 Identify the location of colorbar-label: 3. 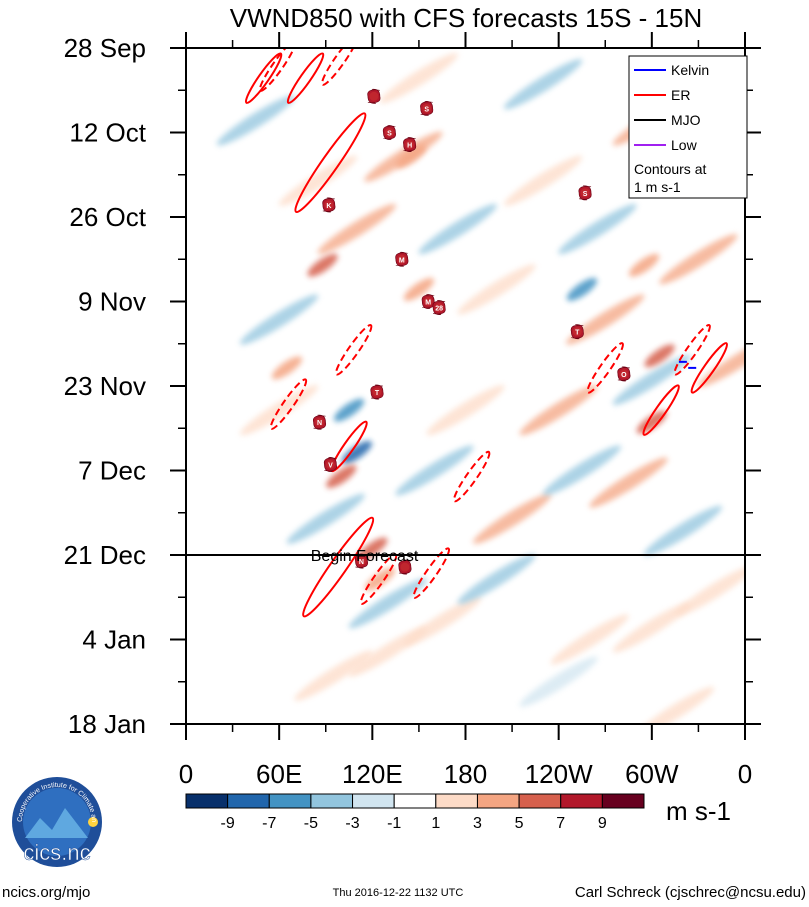
(477, 823).